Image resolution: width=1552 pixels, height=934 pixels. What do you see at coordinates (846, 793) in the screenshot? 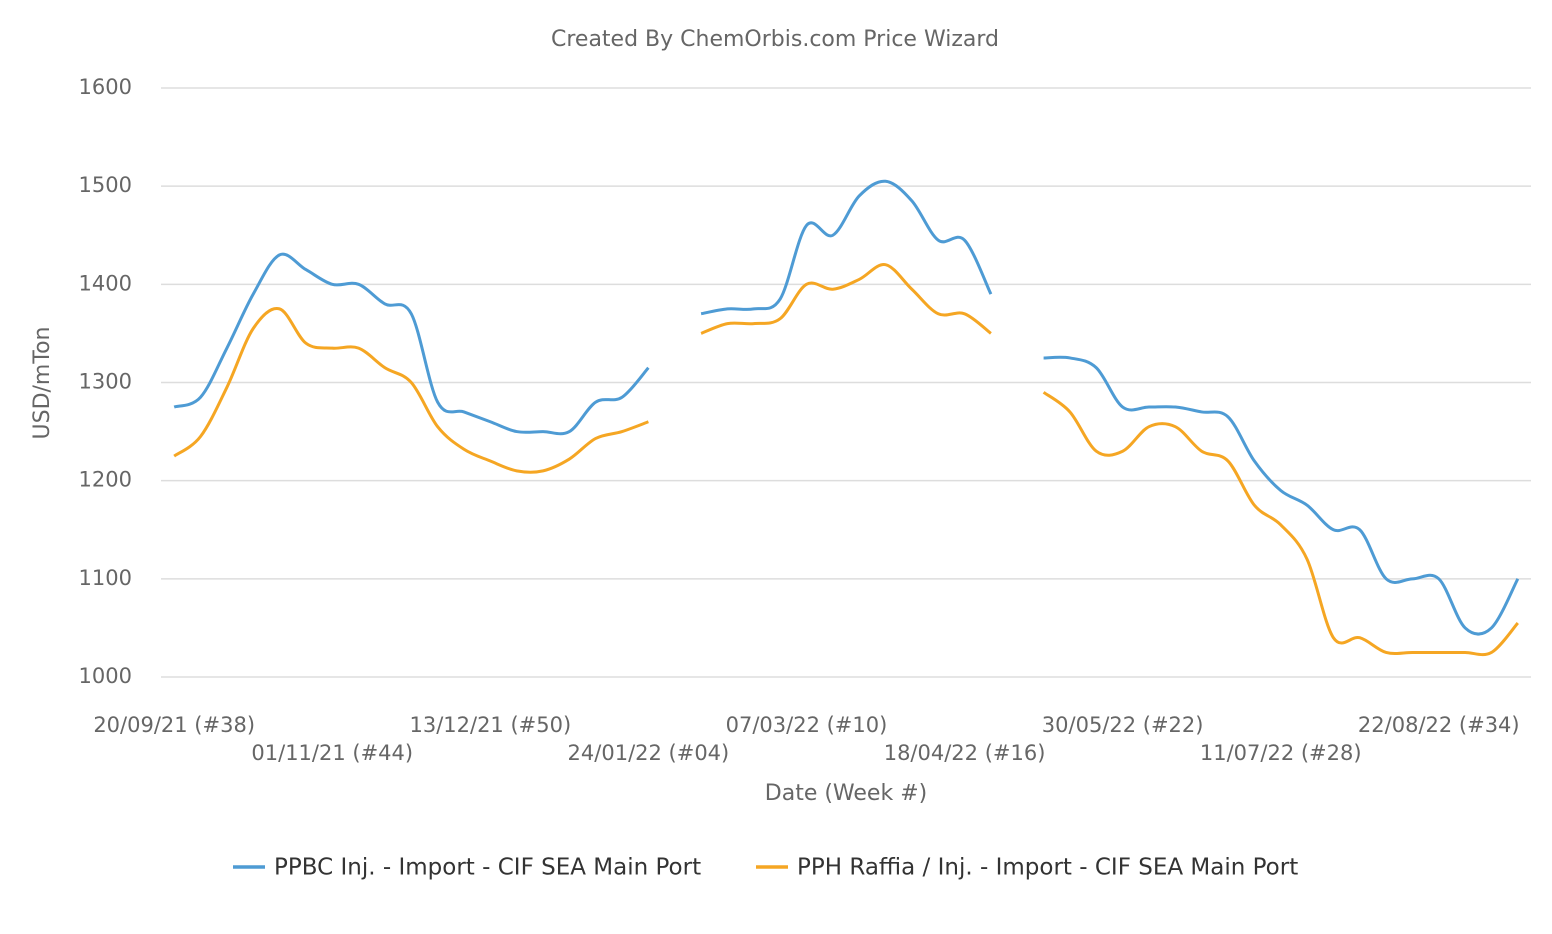
I see `x-axis-label: Date (Week #)` at bounding box center [846, 793].